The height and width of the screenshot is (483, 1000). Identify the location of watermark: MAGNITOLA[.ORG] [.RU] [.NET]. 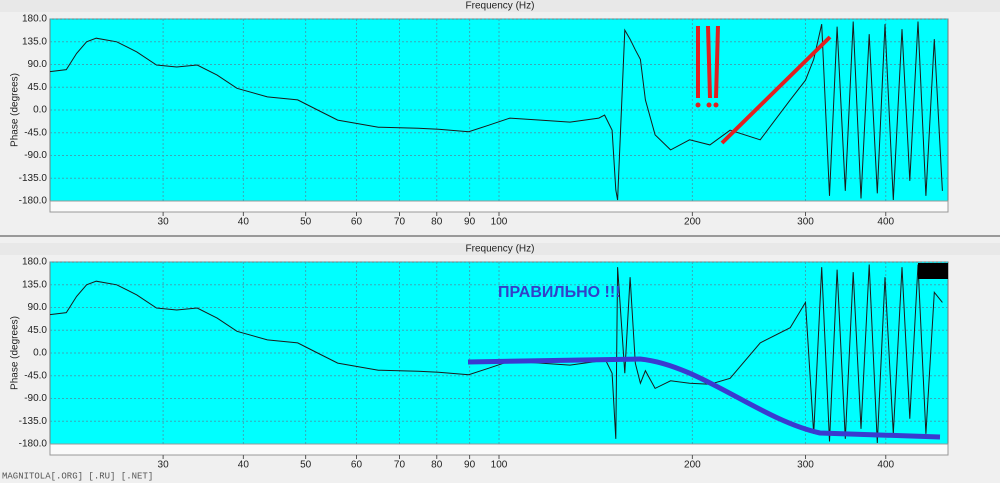
(77, 476).